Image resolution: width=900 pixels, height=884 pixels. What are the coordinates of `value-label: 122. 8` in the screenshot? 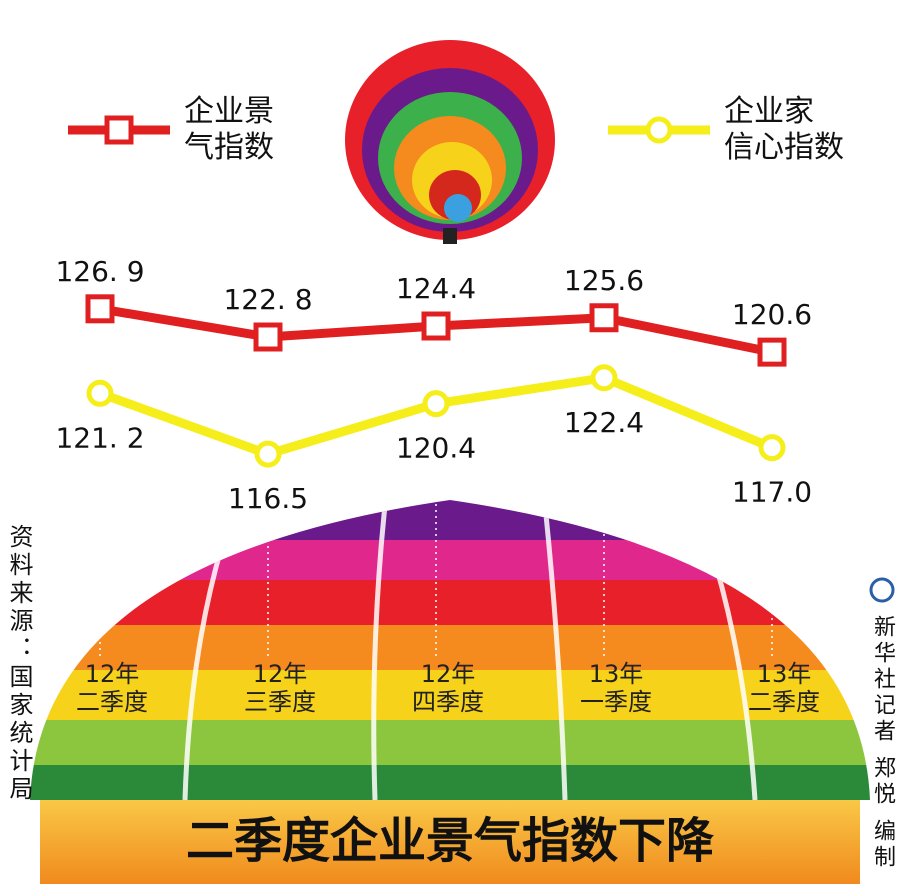 It's located at (267, 299).